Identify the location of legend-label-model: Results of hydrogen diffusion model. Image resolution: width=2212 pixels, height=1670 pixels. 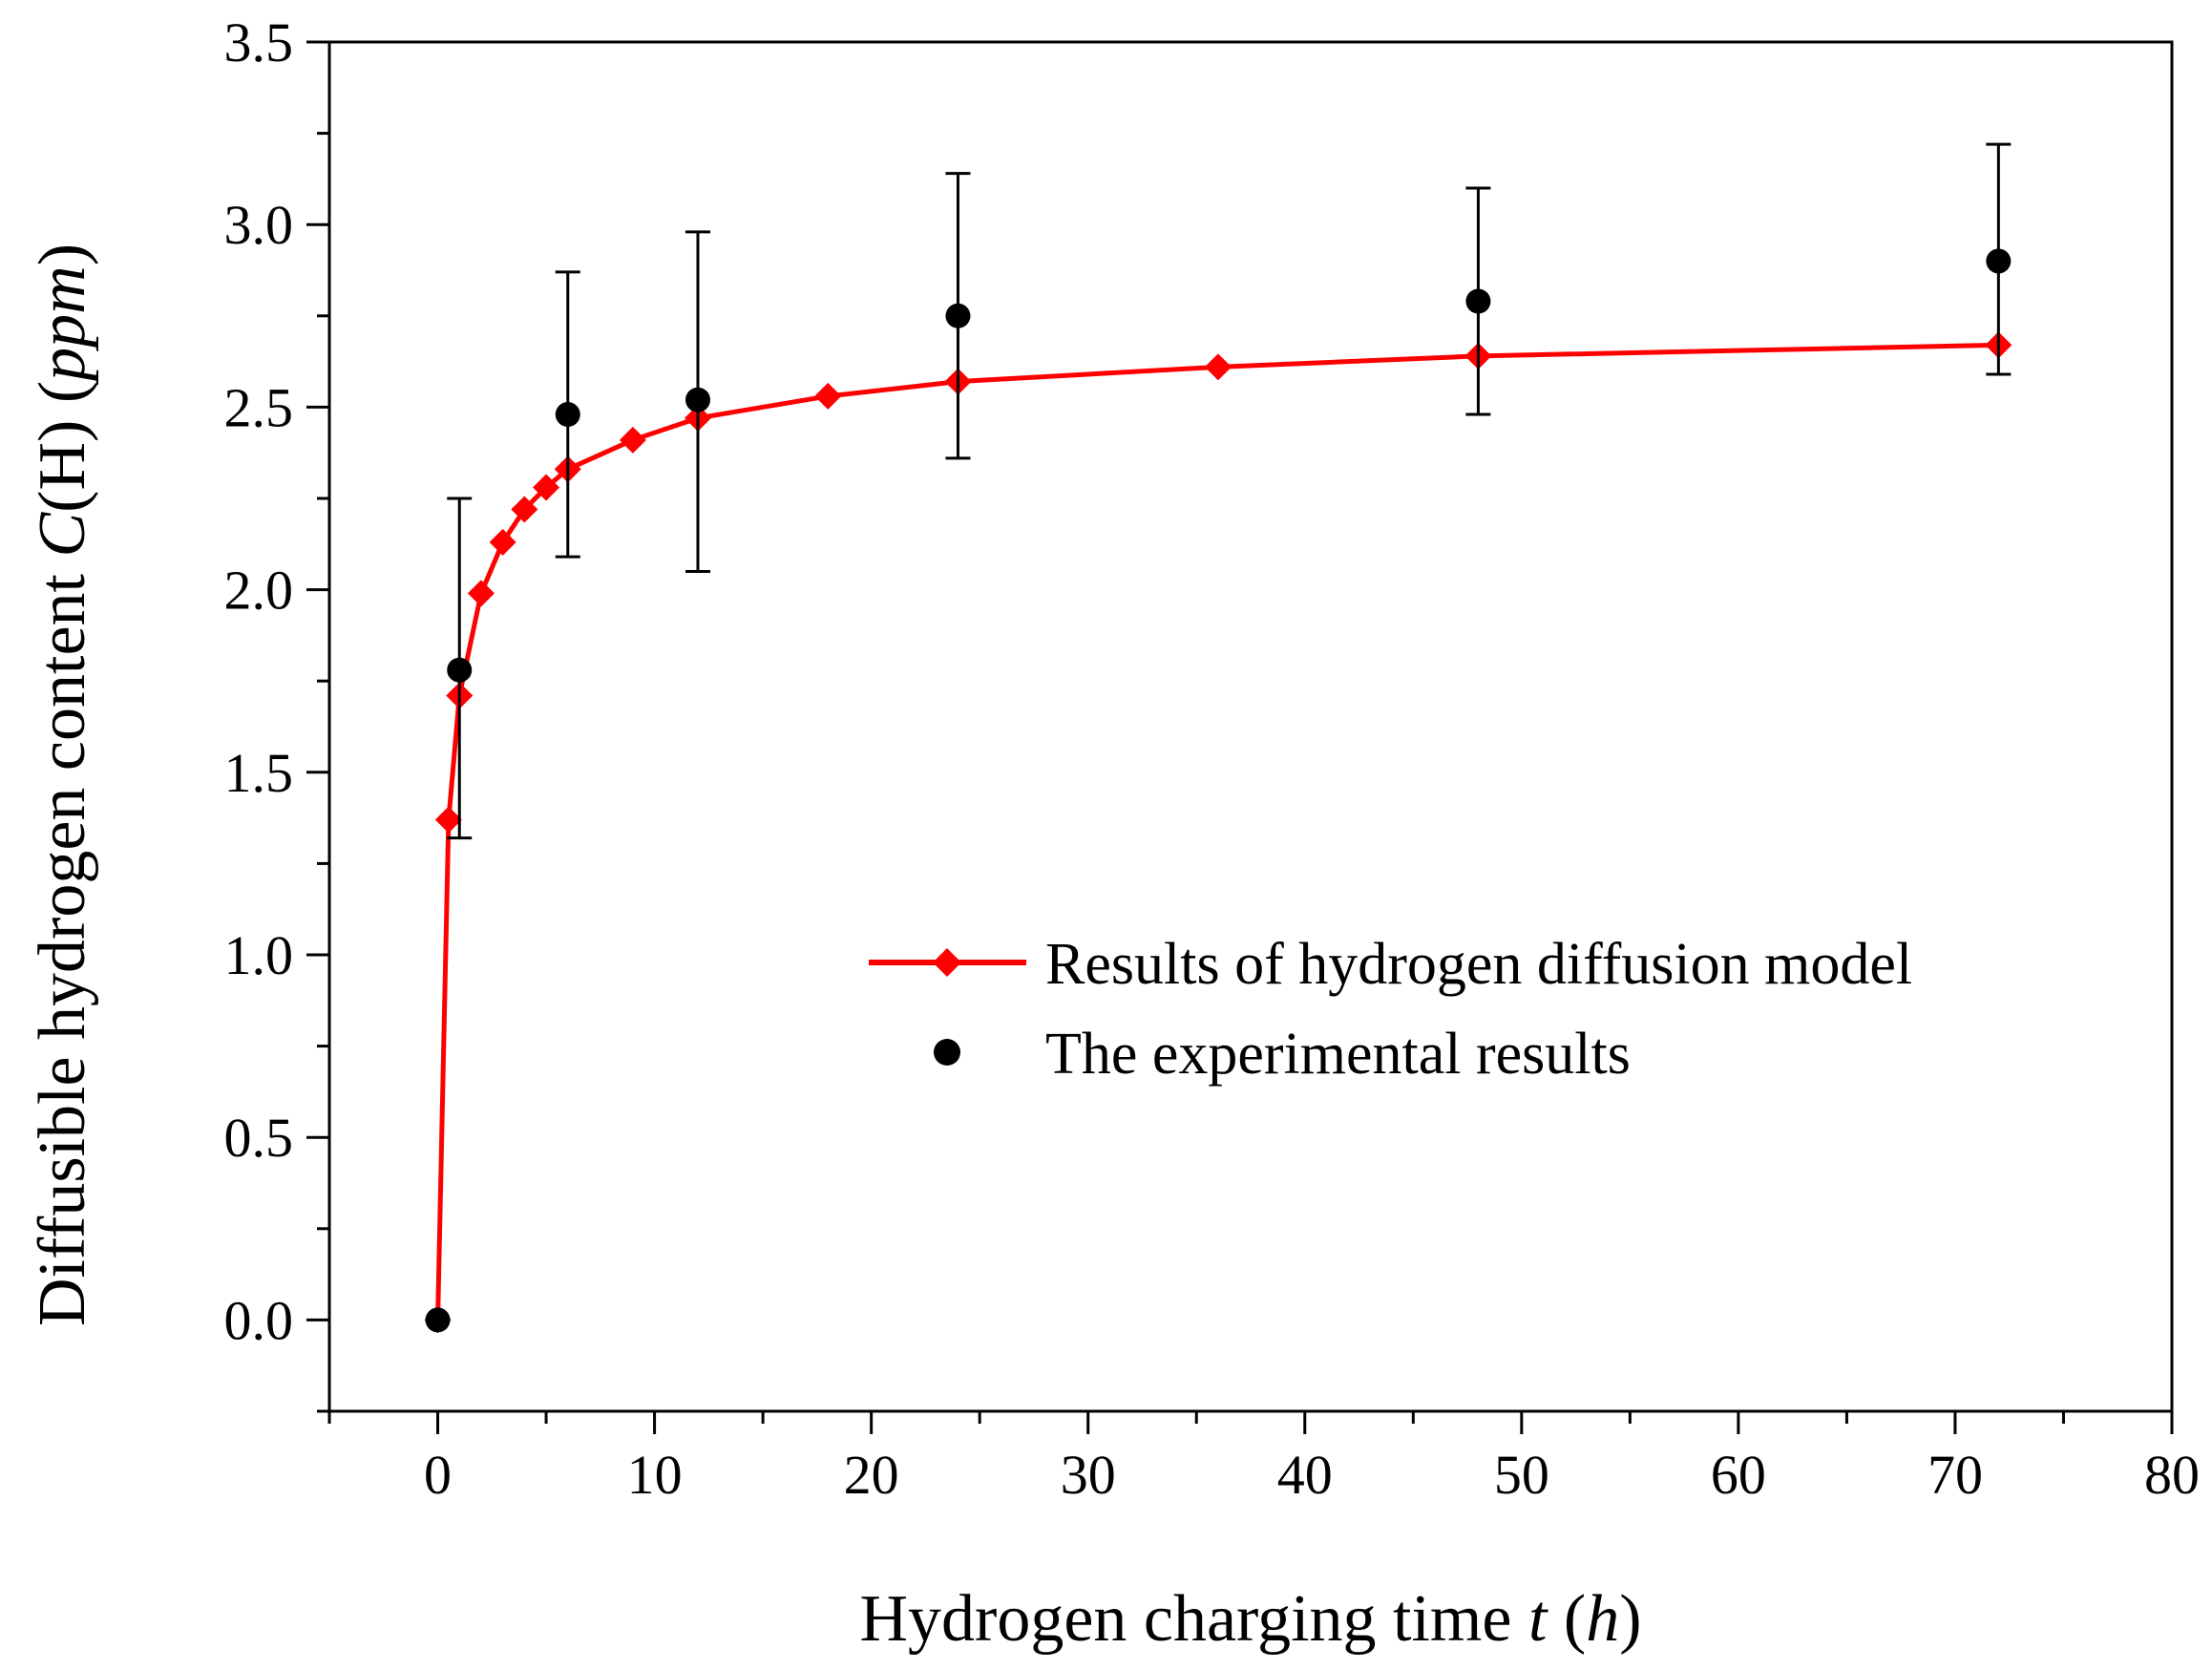
(1479, 964).